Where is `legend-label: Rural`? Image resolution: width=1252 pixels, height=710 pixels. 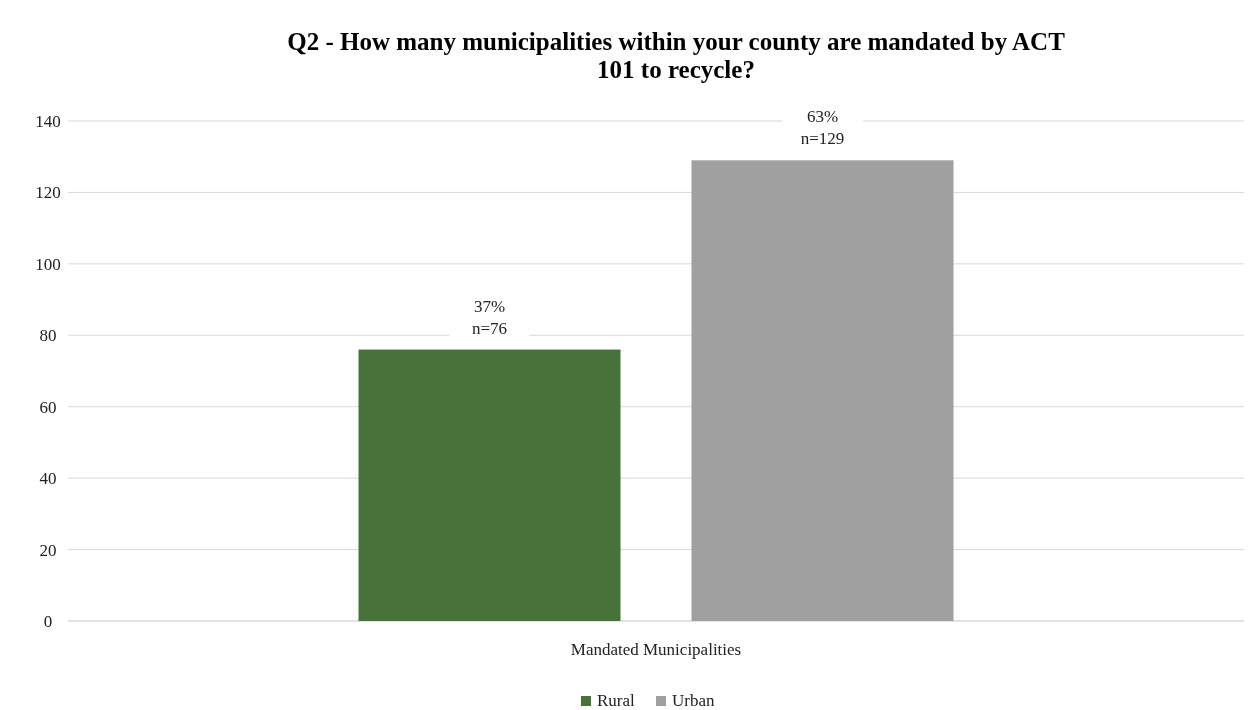
legend-label: Rural is located at coordinates (616, 700).